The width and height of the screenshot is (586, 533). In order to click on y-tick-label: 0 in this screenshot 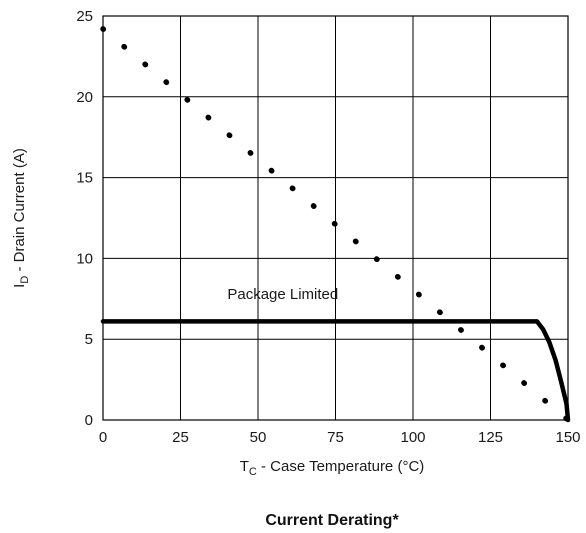, I will do `click(89, 420)`.